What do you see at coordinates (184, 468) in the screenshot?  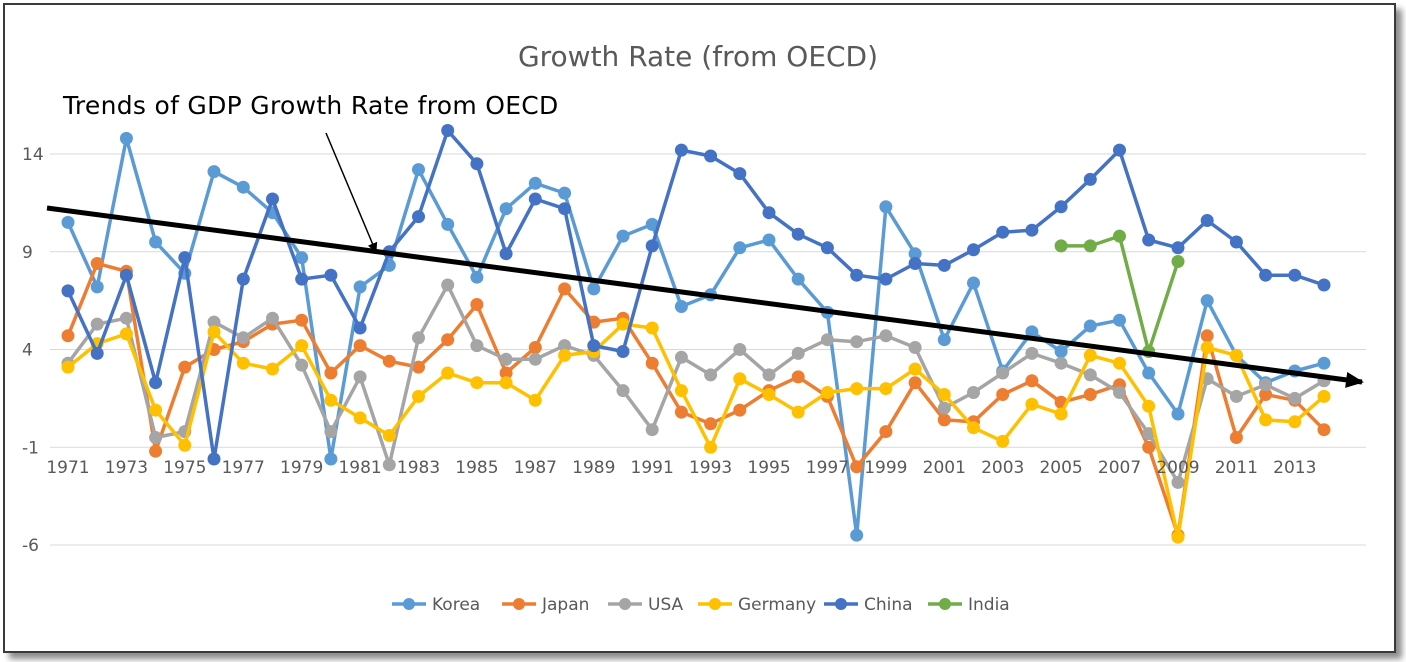 I see `x-tick-label: 1975` at bounding box center [184, 468].